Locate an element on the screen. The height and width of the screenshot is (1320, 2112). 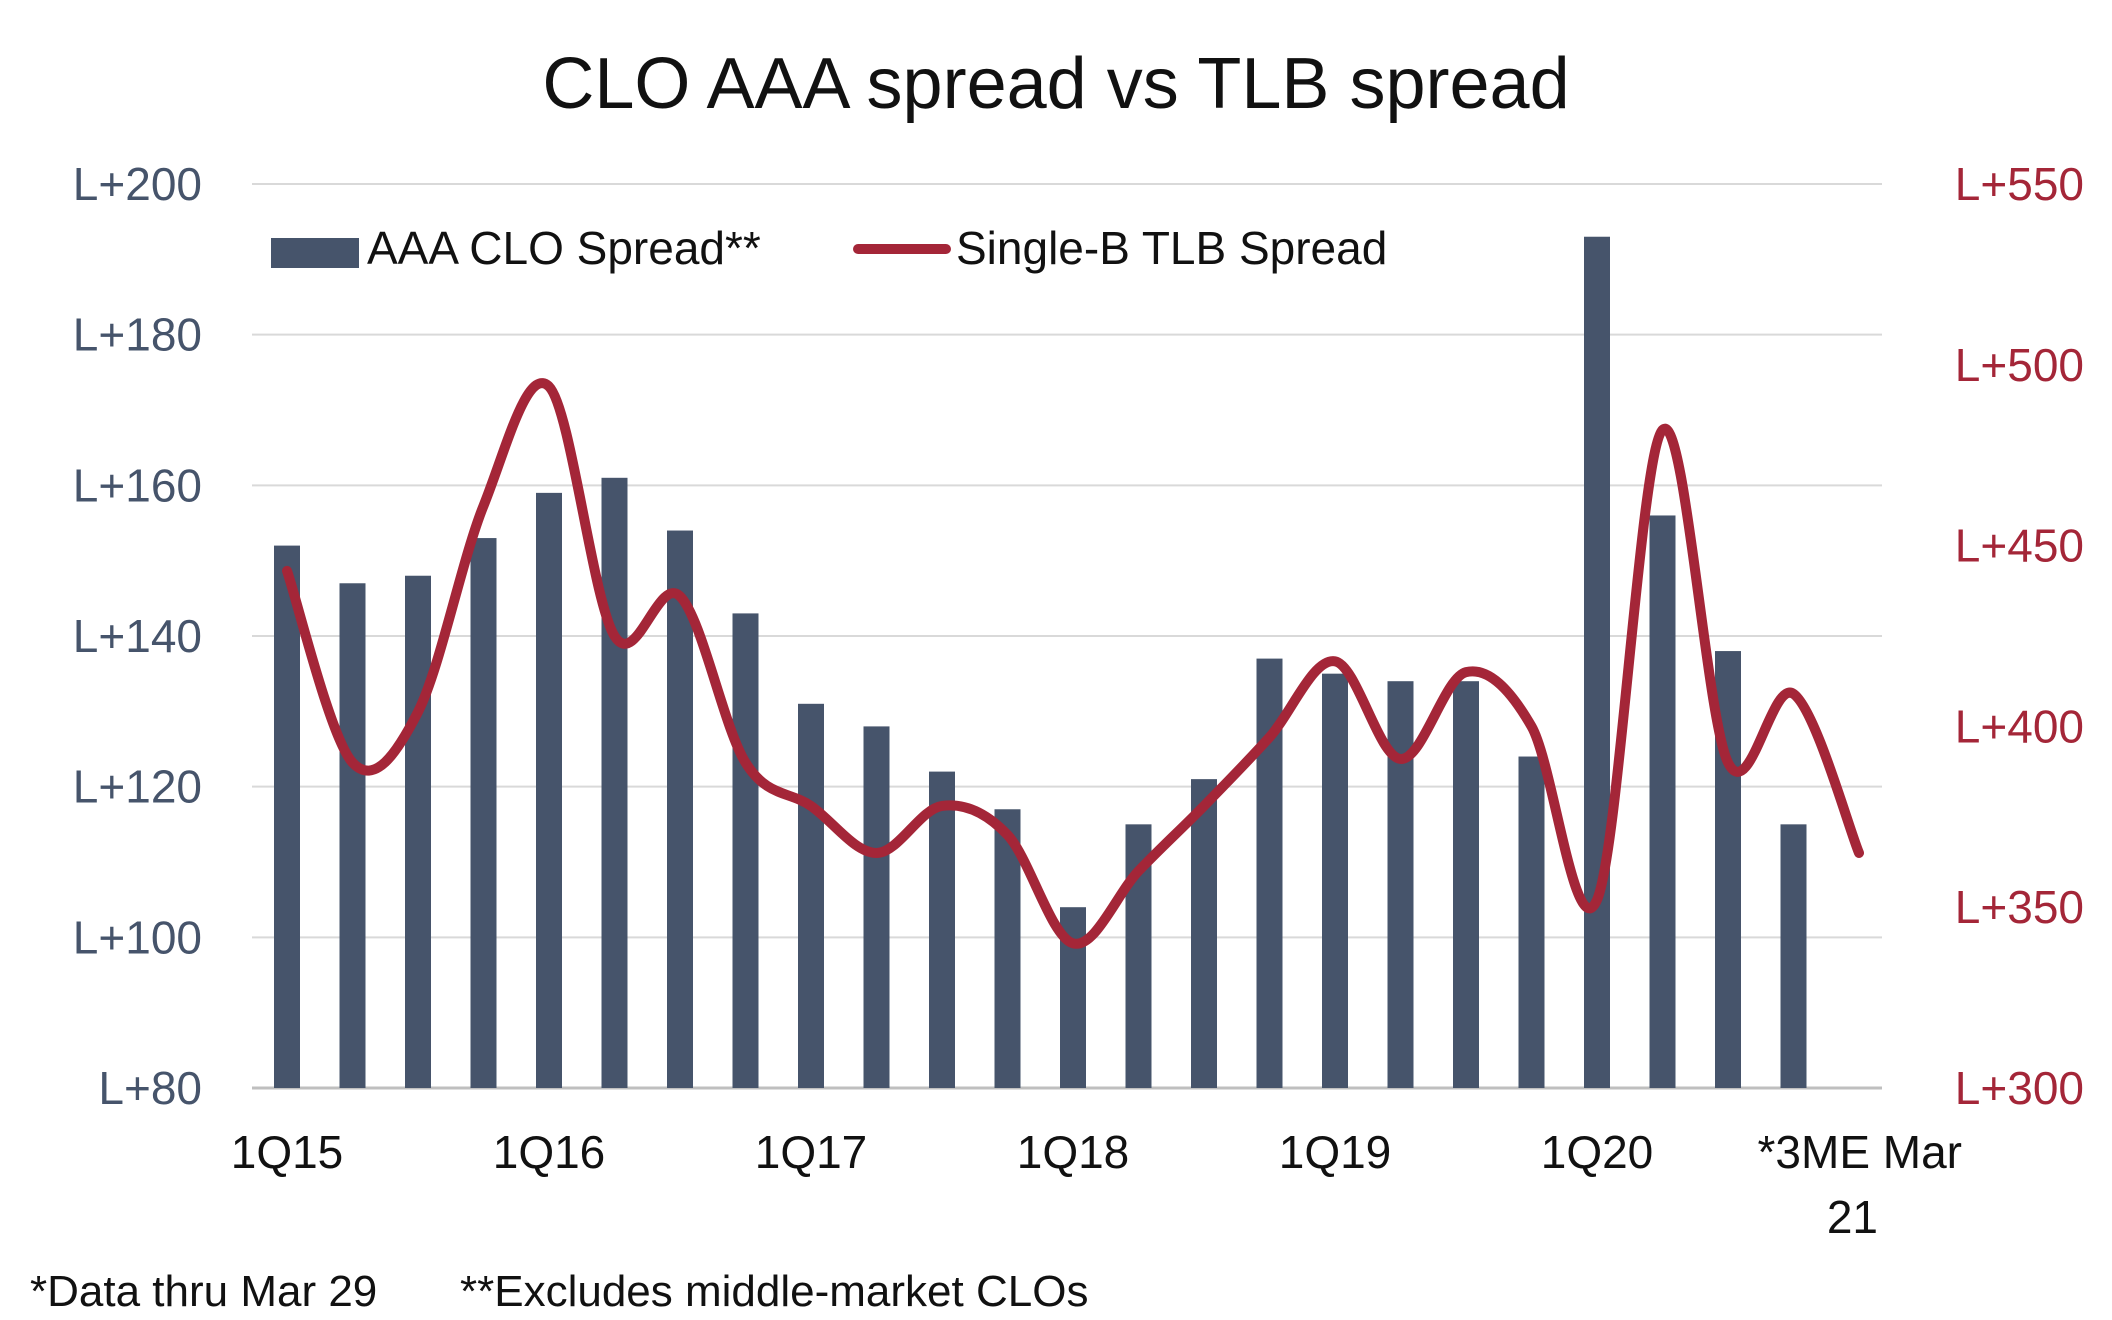
y-right-tick-label: L+300 is located at coordinates (2019, 1088).